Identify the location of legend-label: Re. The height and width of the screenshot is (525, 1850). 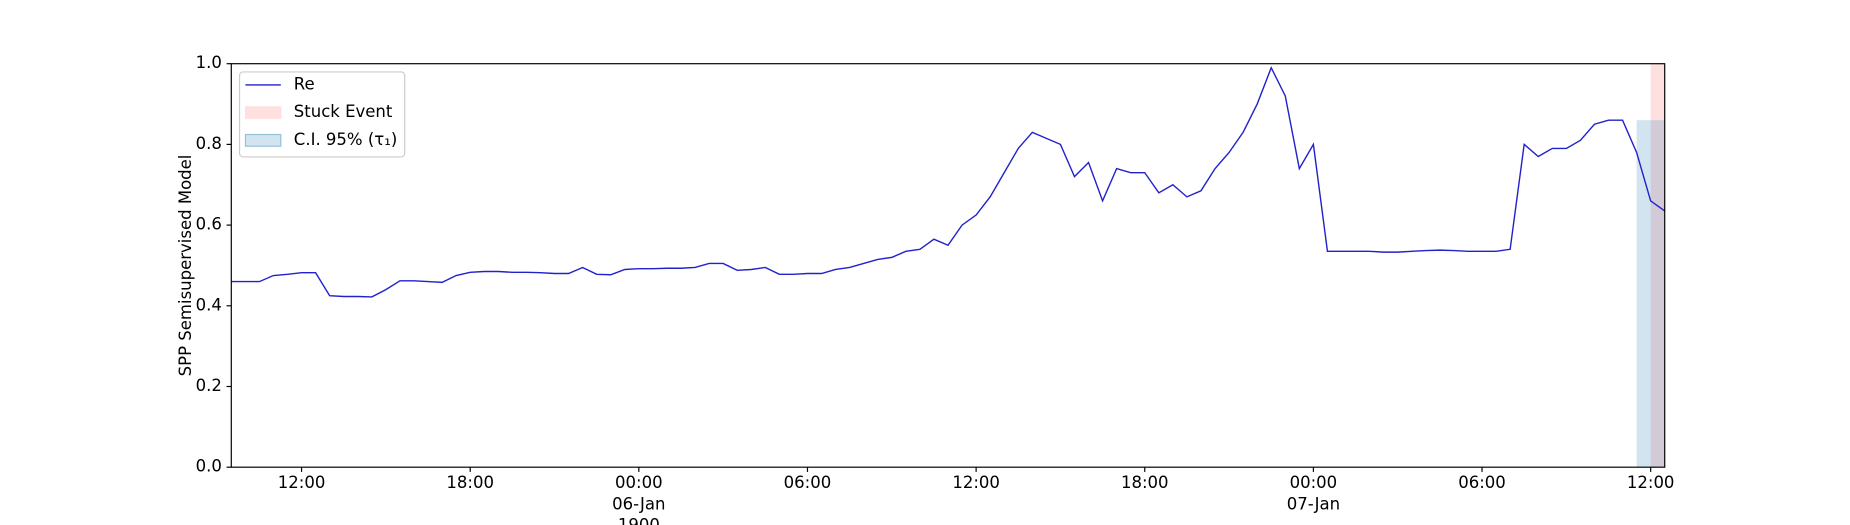
(304, 83).